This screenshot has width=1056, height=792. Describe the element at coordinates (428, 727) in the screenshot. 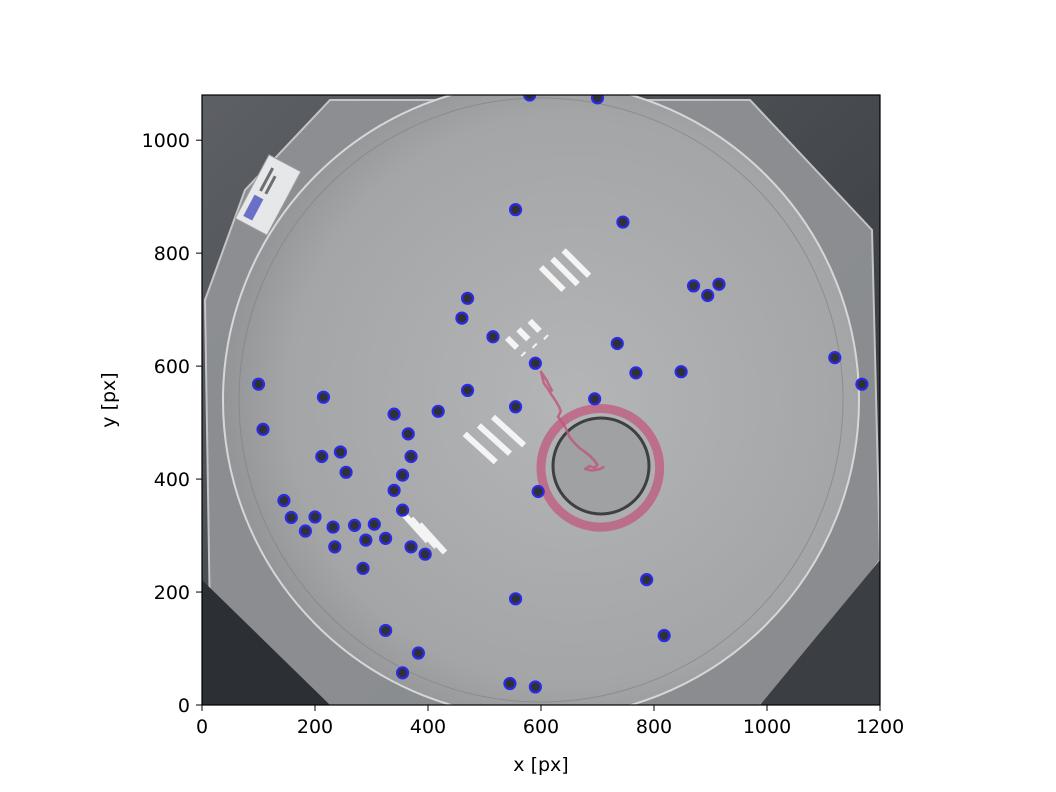

I see `x-tick-label-2: 400` at that location.